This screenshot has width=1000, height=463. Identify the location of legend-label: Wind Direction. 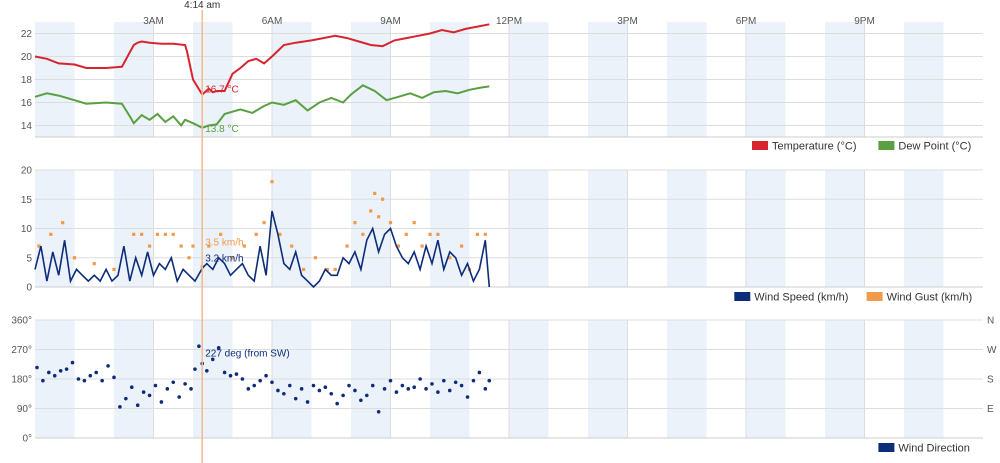
(934, 449).